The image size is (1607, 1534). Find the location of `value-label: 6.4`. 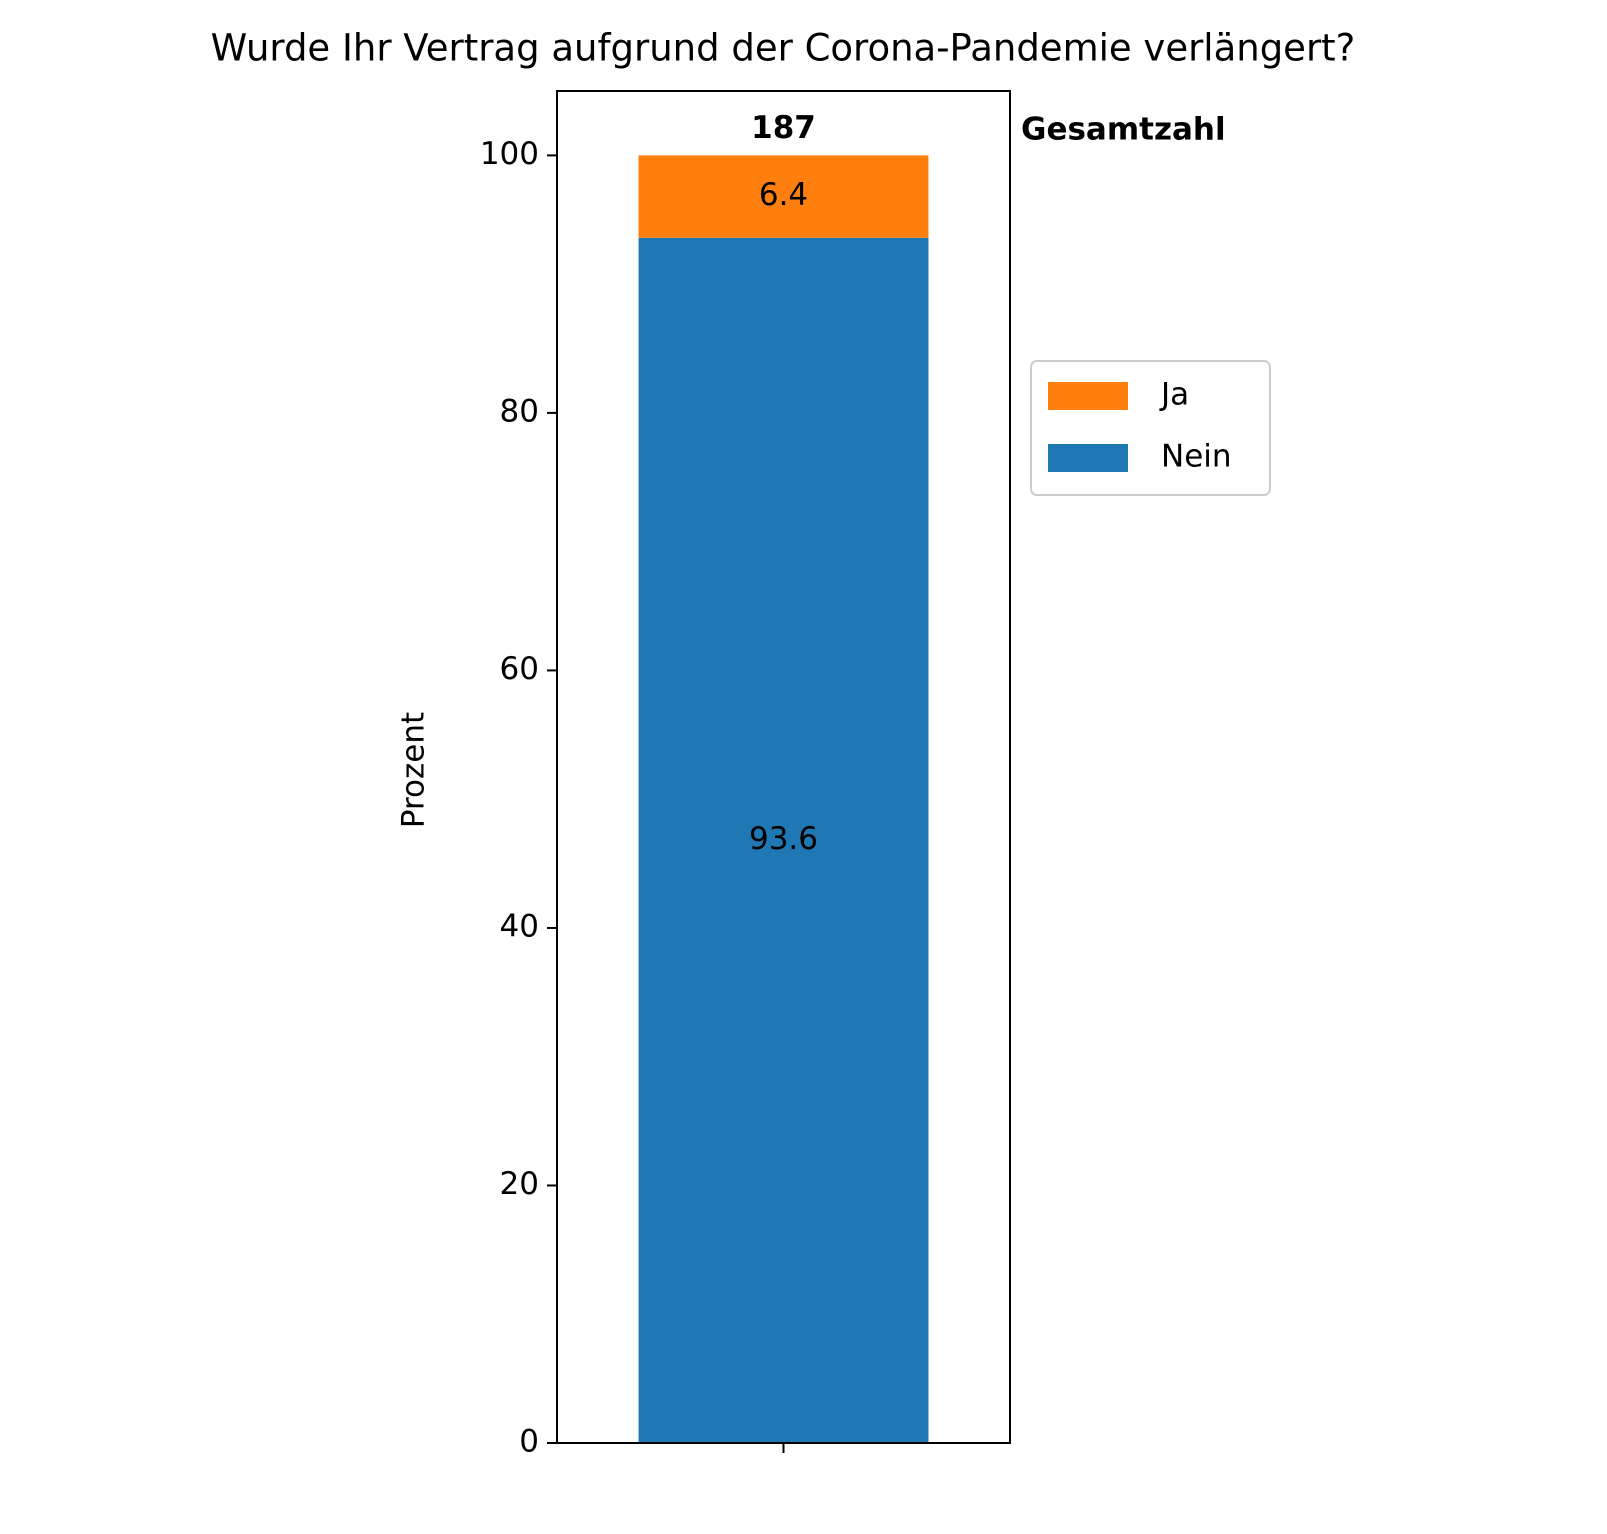

value-label: 6.4 is located at coordinates (783, 195).